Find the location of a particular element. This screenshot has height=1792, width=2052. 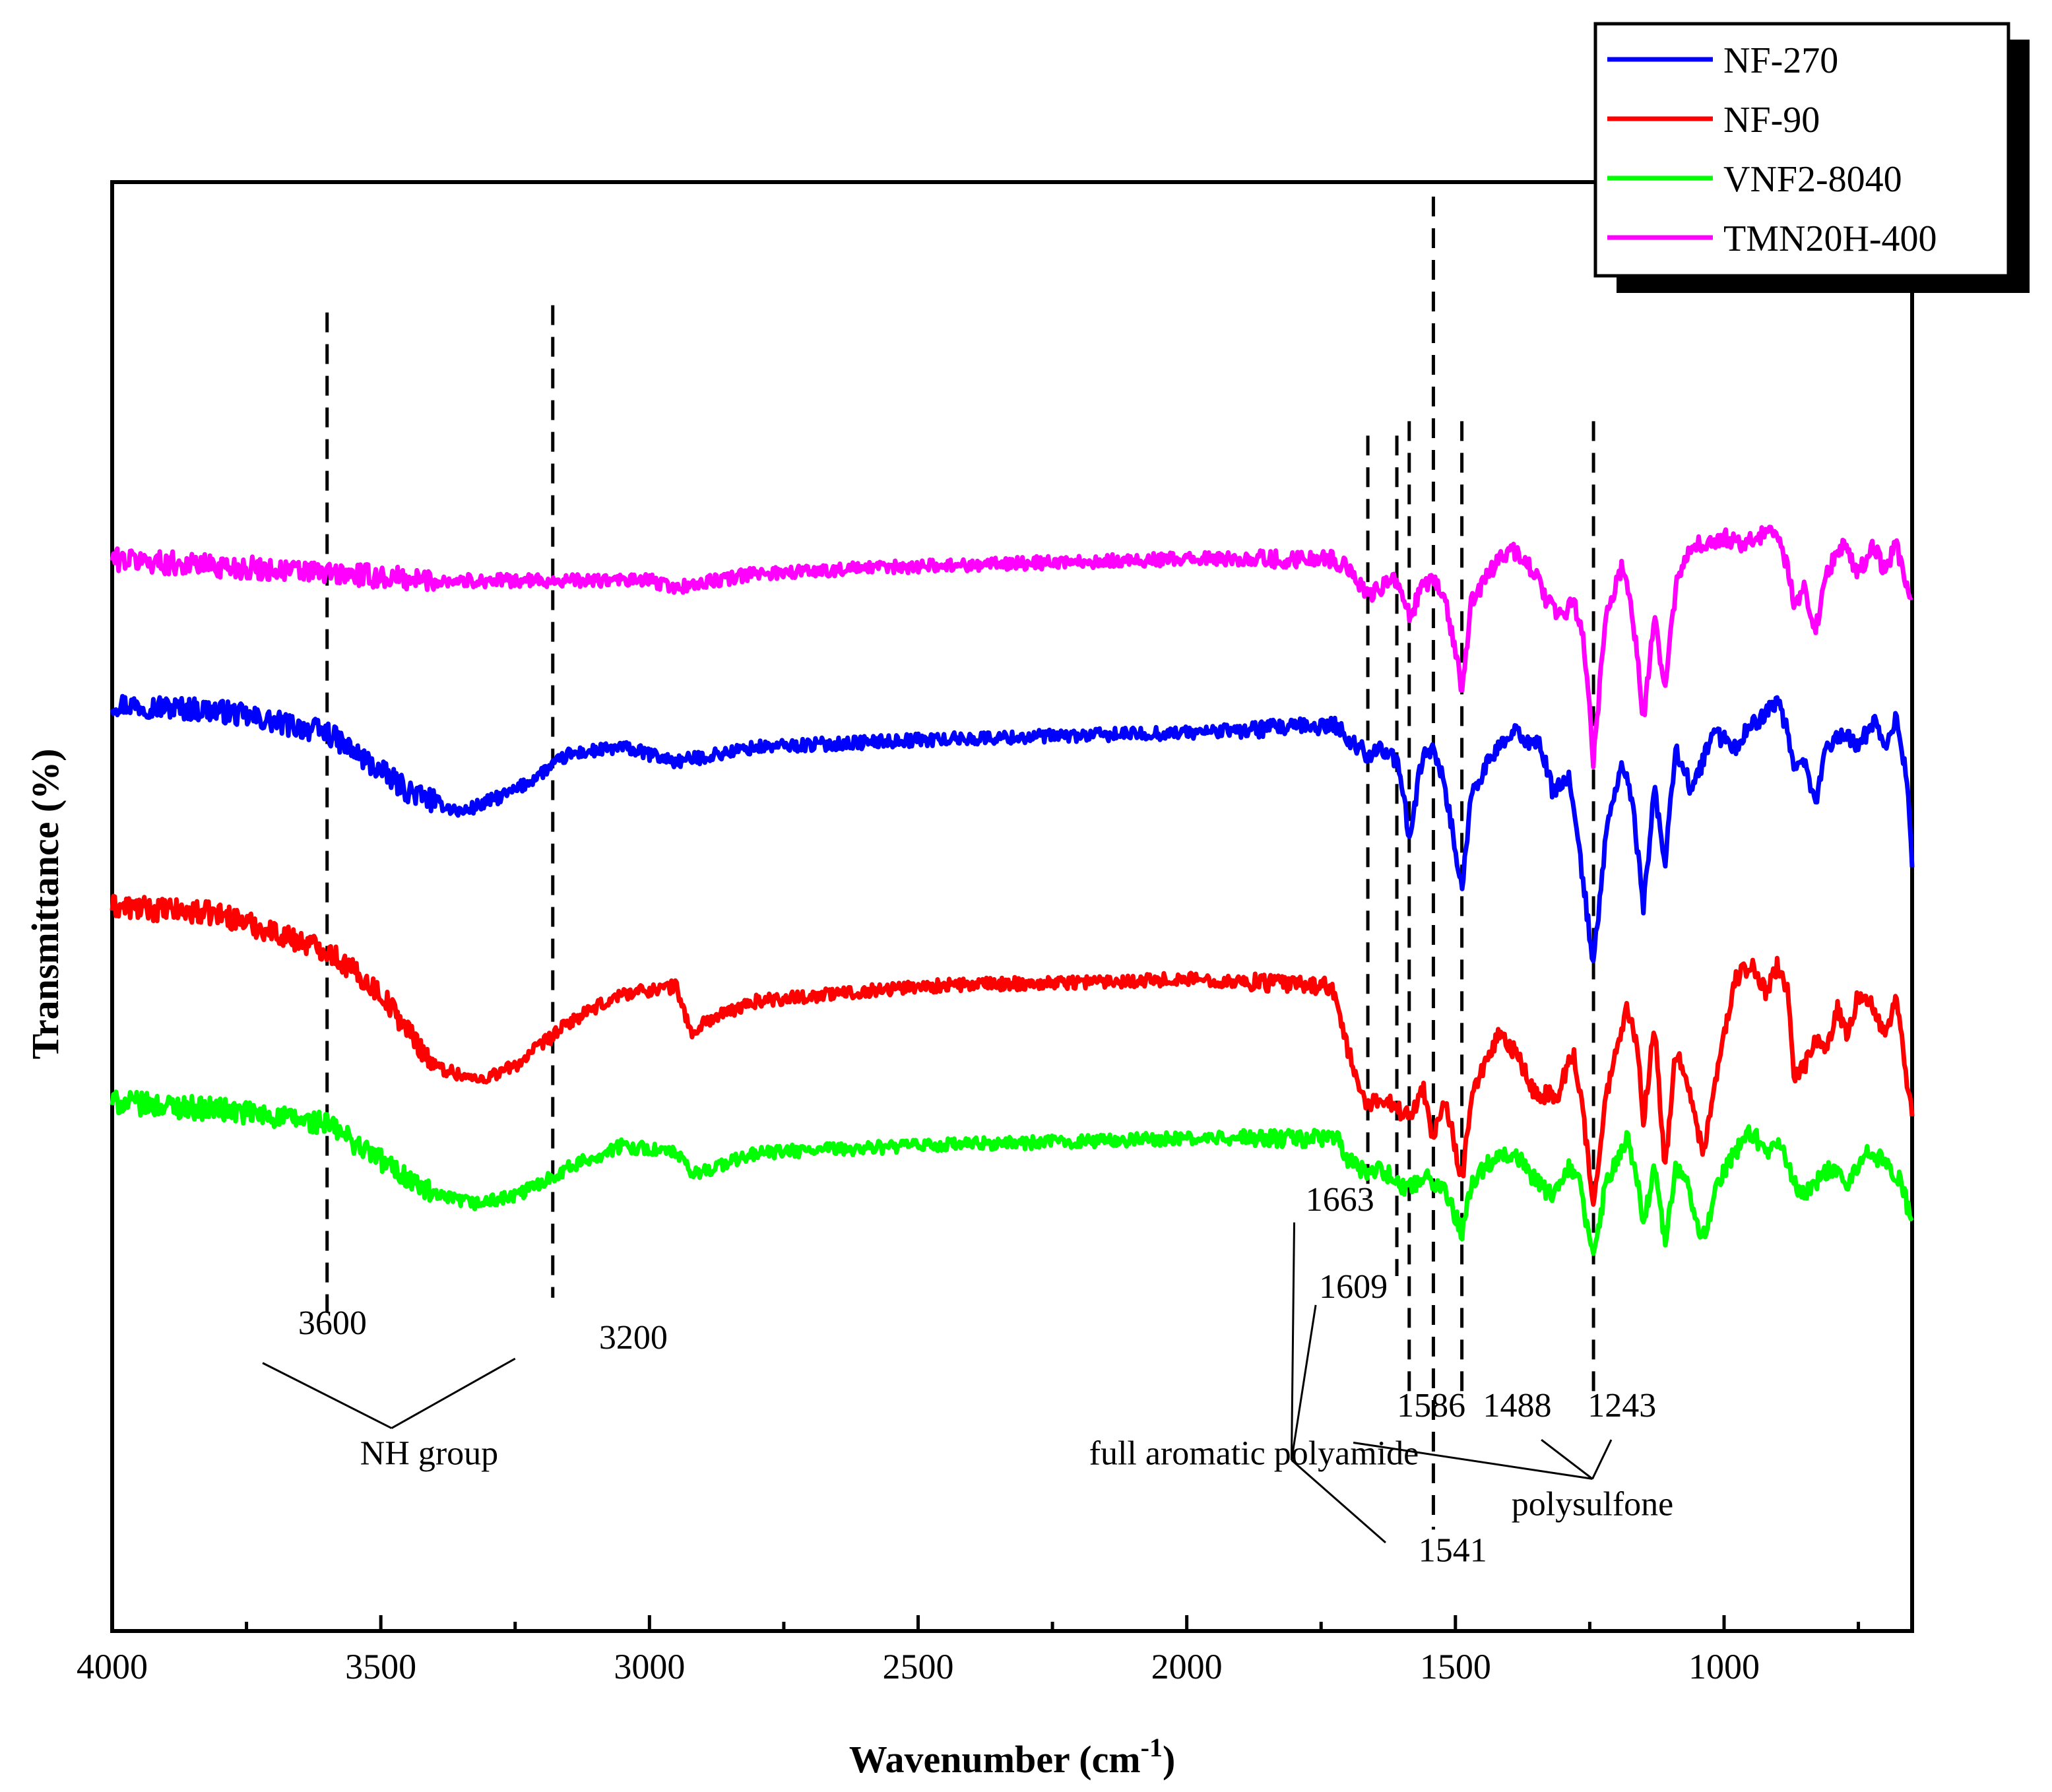

annotation-label: full aromatic polyamide is located at coordinates (1254, 1453).